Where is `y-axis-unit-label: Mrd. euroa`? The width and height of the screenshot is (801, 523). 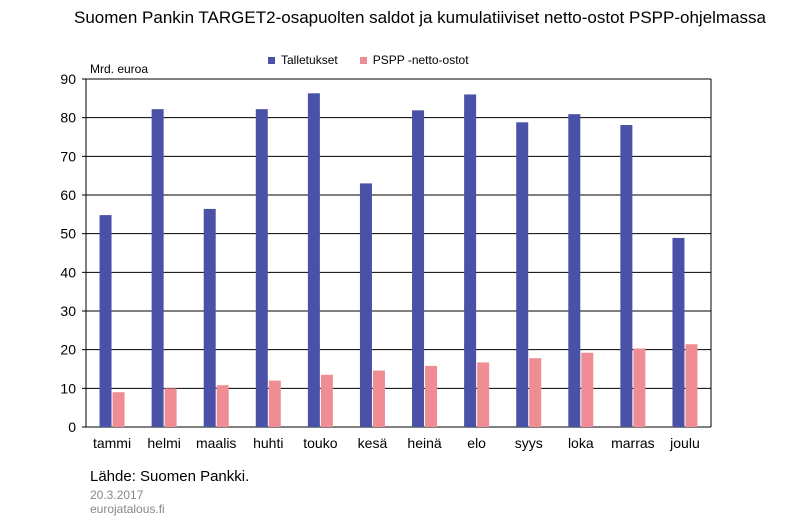 y-axis-unit-label: Mrd. euroa is located at coordinates (119, 69).